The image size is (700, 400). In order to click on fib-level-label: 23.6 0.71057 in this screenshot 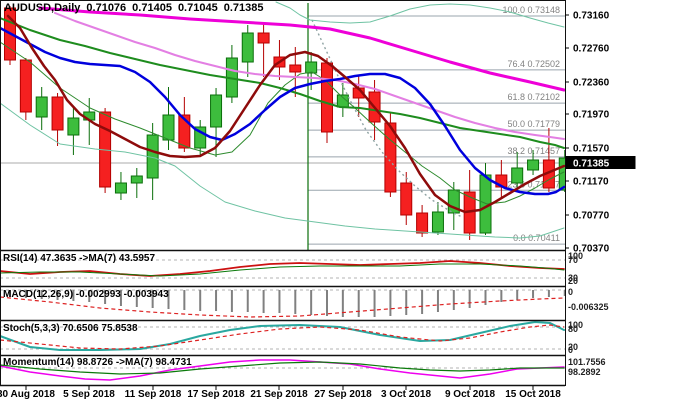, I will do `click(533, 184)`.